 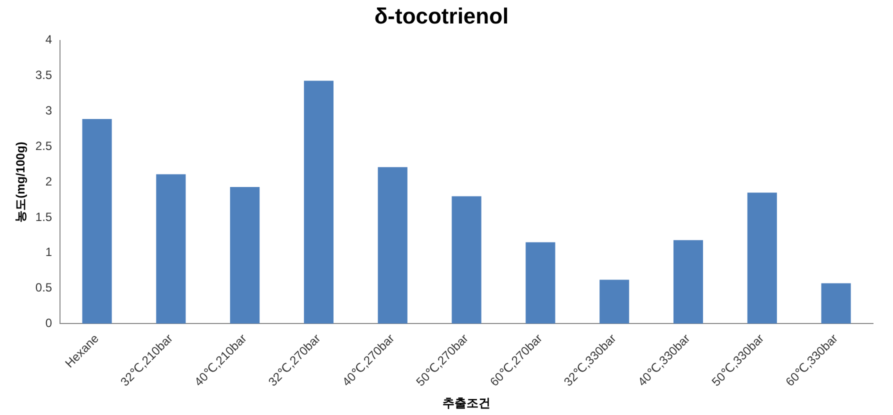 What do you see at coordinates (48, 111) in the screenshot?
I see `y-tick-label: 3` at bounding box center [48, 111].